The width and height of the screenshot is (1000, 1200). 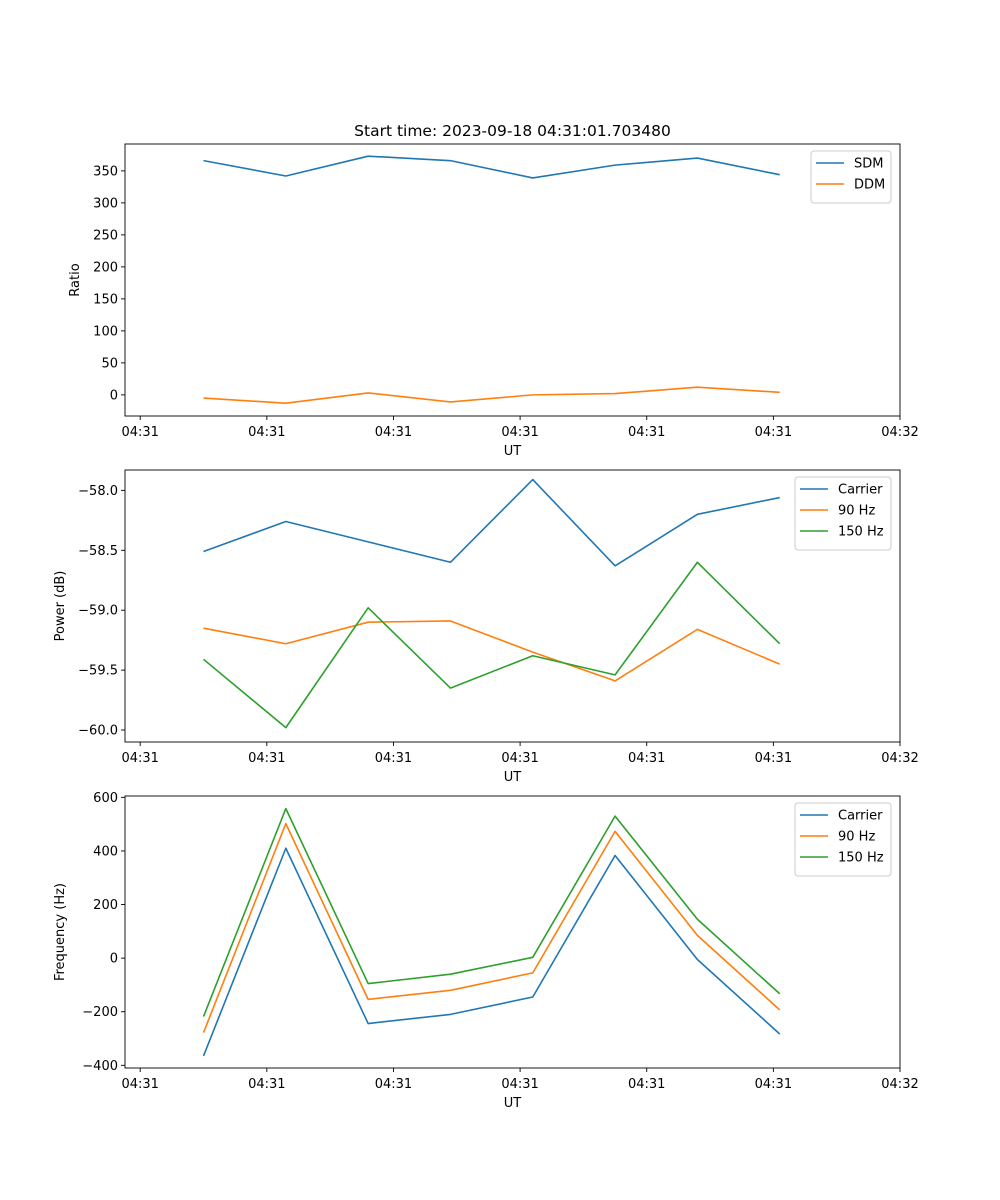 I want to click on y-tick-label: −58.5, so click(x=98, y=551).